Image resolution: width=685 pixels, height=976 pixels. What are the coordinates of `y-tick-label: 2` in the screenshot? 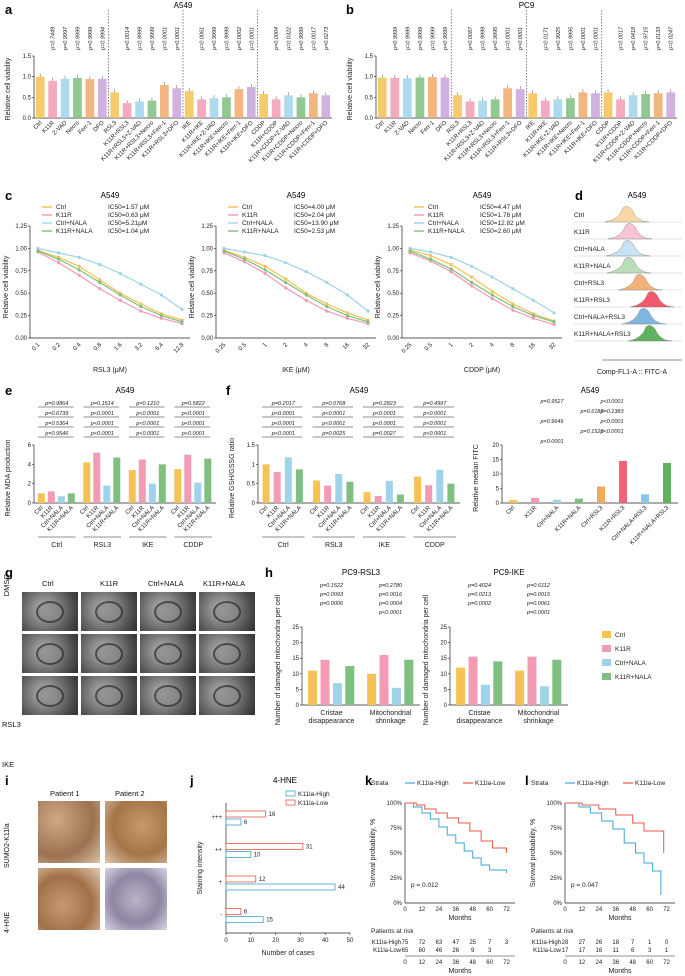 It's located at (30, 485).